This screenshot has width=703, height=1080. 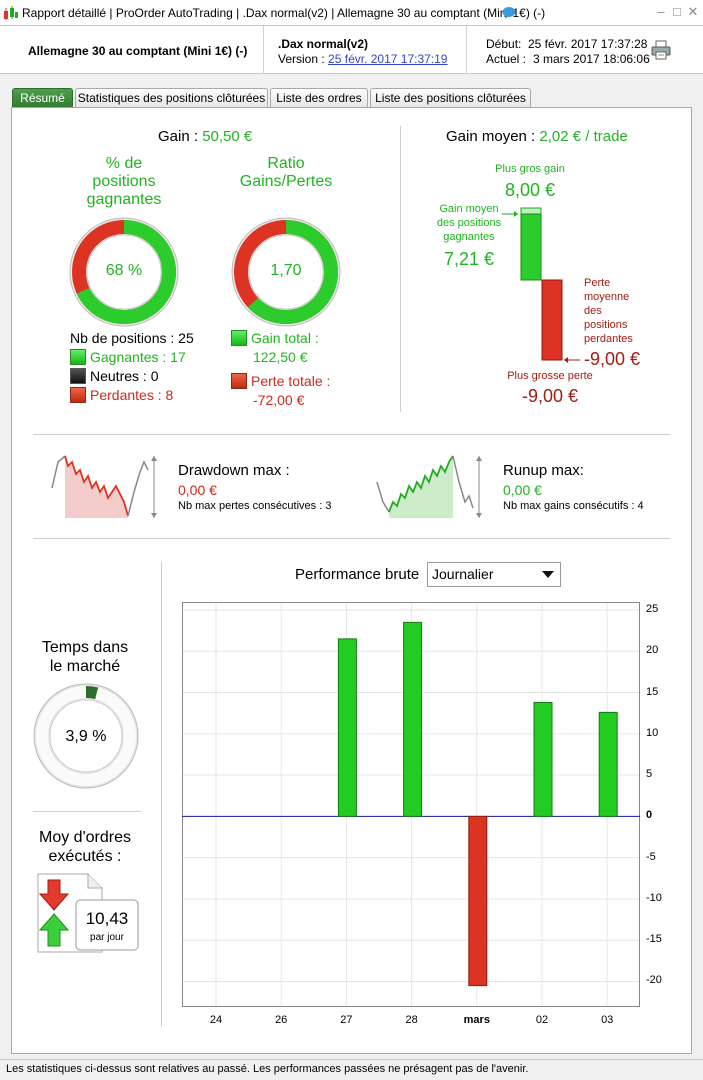 I want to click on version-label: Version :, so click(x=301, y=59).